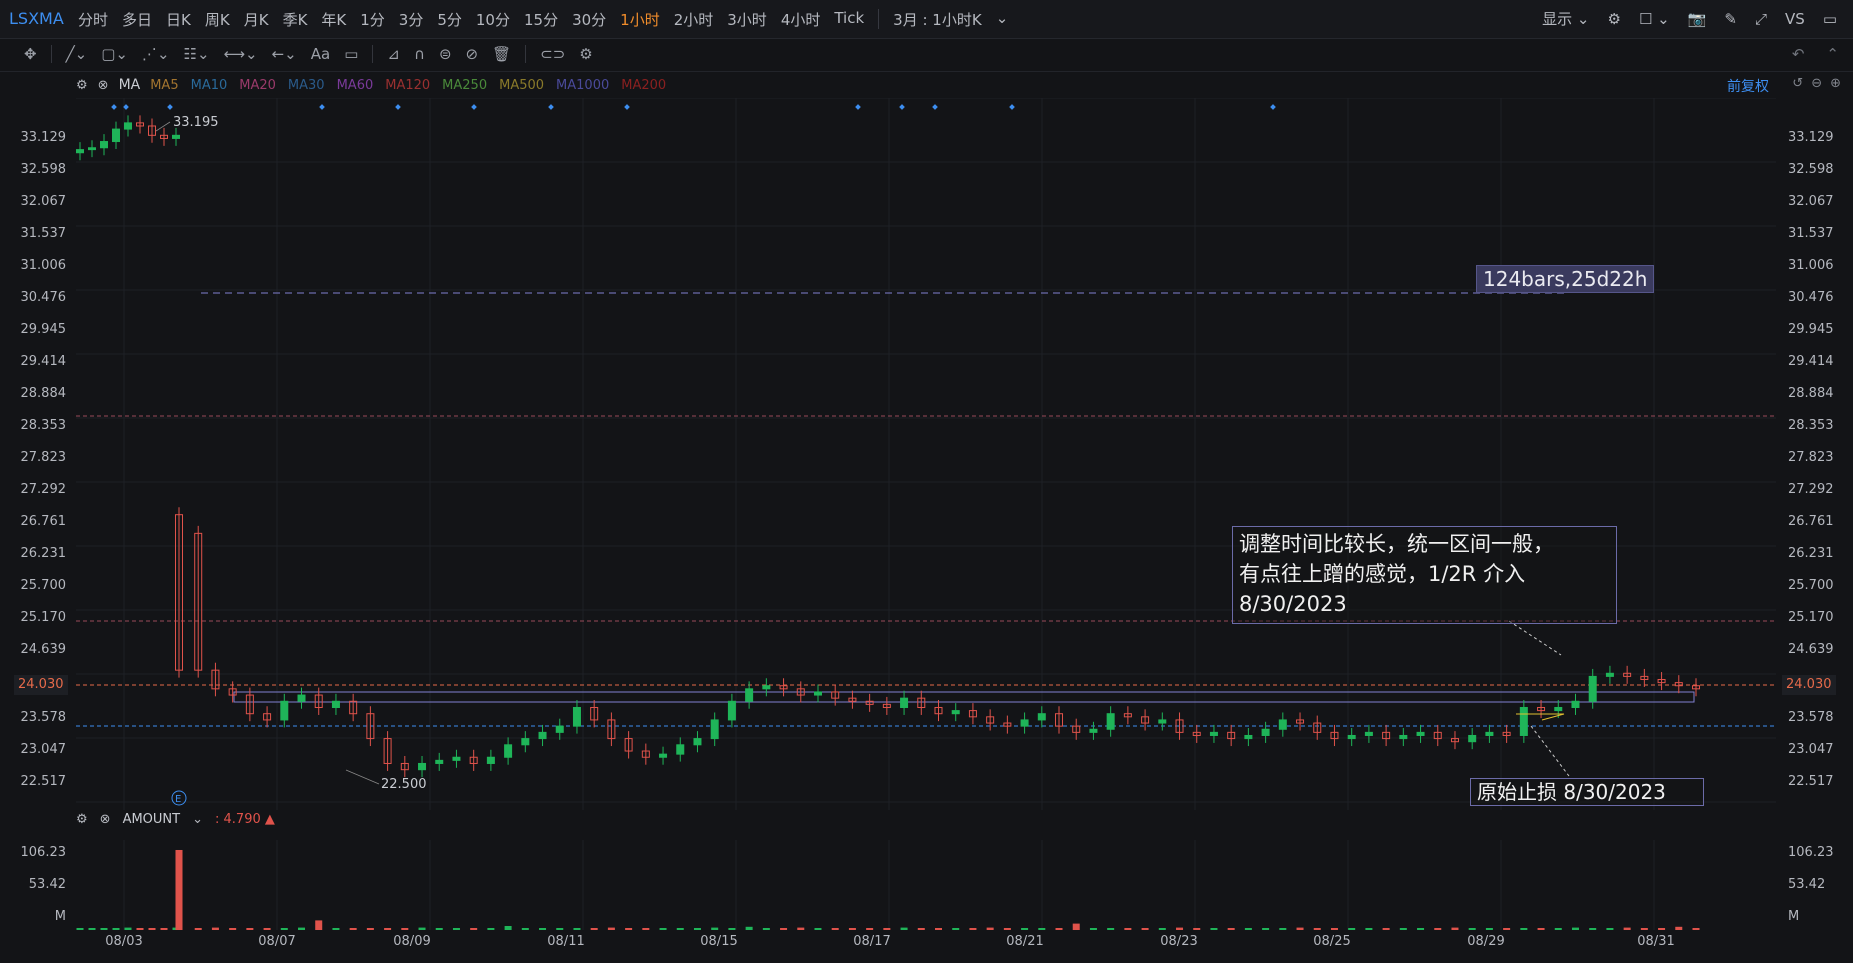 The height and width of the screenshot is (963, 1853). What do you see at coordinates (196, 54) in the screenshot?
I see `fib-tool-icon: ☷⌄` at bounding box center [196, 54].